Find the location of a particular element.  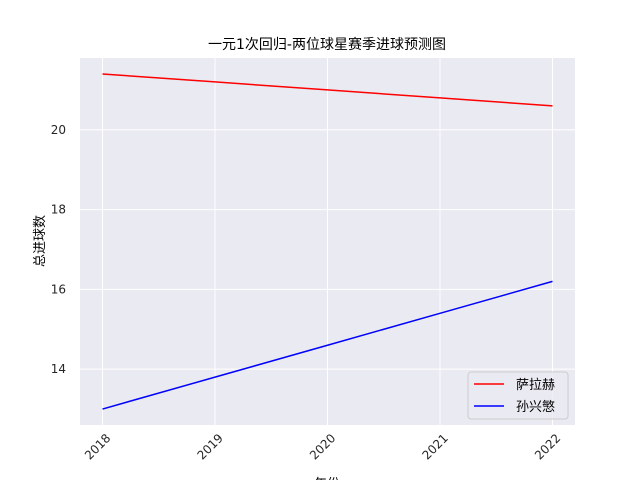

x-tick-label: 2019 is located at coordinates (209, 446).